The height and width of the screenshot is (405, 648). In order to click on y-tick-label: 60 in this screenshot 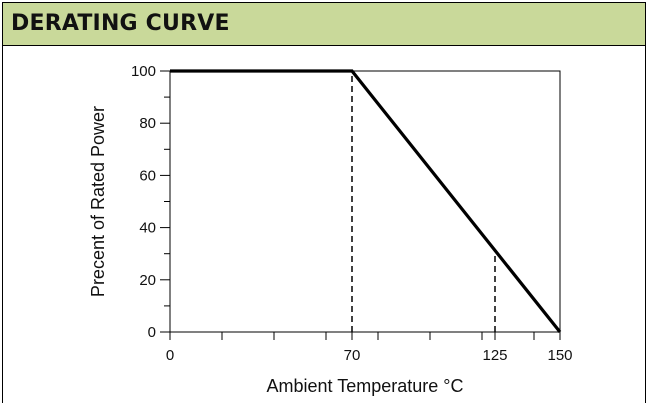, I will do `click(147, 175)`.